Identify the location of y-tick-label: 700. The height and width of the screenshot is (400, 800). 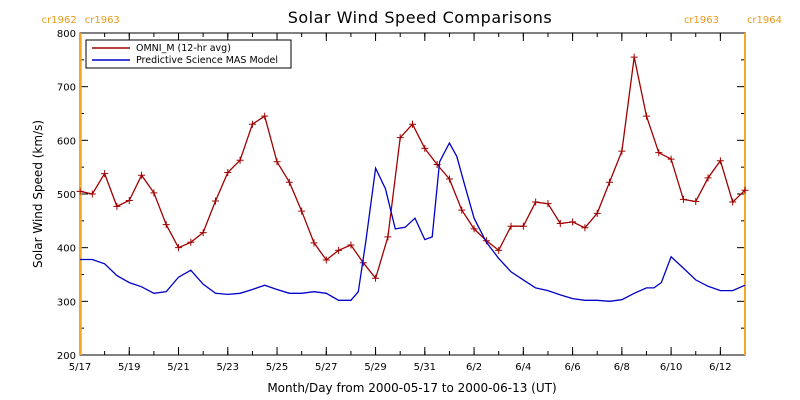
(66, 88).